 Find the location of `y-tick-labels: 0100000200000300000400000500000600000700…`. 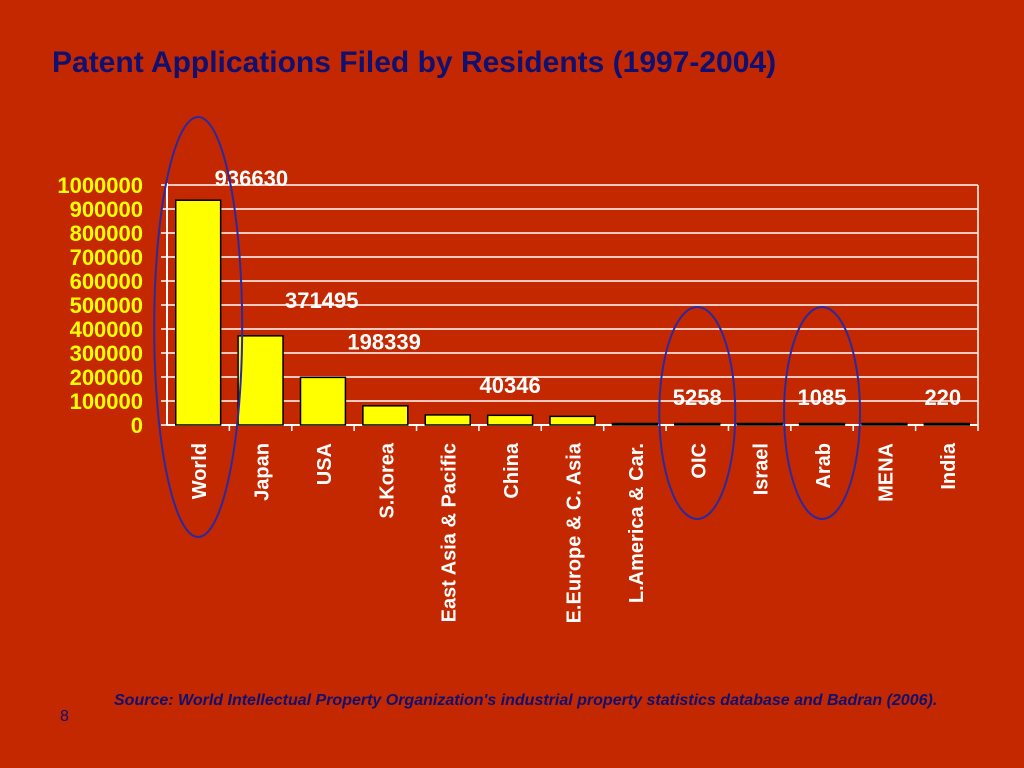

y-tick-labels: 0100000200000300000400000500000600000700… is located at coordinates (100, 305).